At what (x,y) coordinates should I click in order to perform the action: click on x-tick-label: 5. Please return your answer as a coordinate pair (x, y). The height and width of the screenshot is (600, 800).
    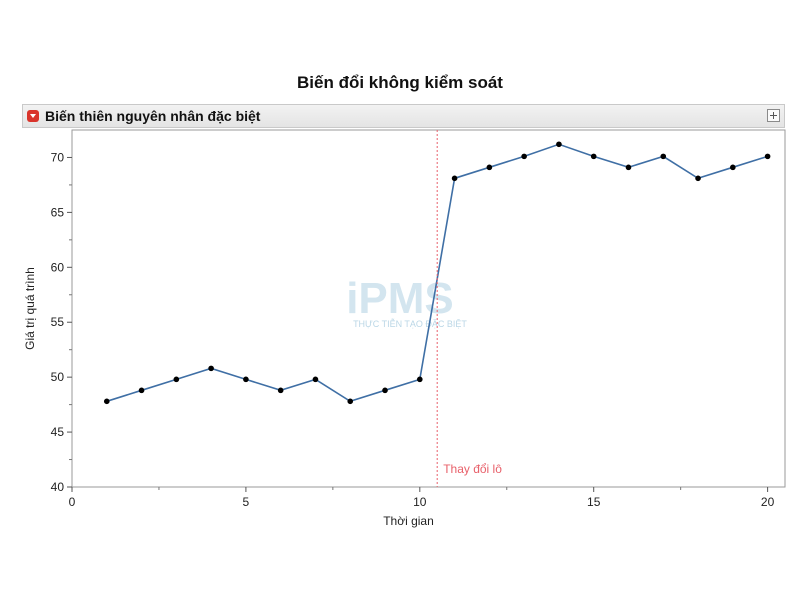
    Looking at the image, I should click on (246, 502).